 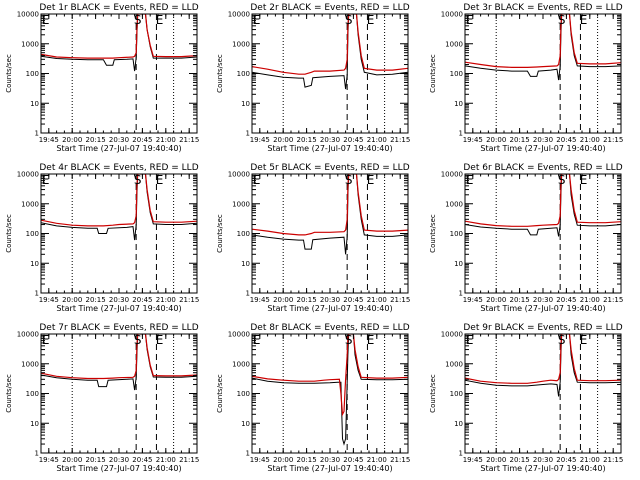 I want to click on chart-title: Det 8r BLACK = Events, RED = LLD, so click(x=329, y=328).